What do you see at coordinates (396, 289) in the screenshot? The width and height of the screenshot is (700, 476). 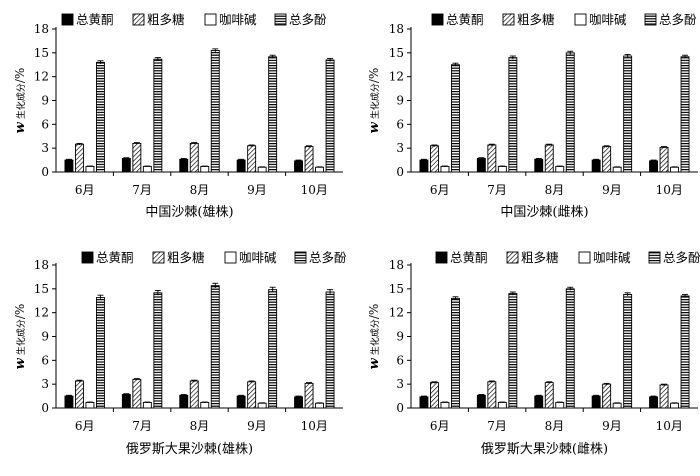 I see `y-tick-label: 15` at bounding box center [396, 289].